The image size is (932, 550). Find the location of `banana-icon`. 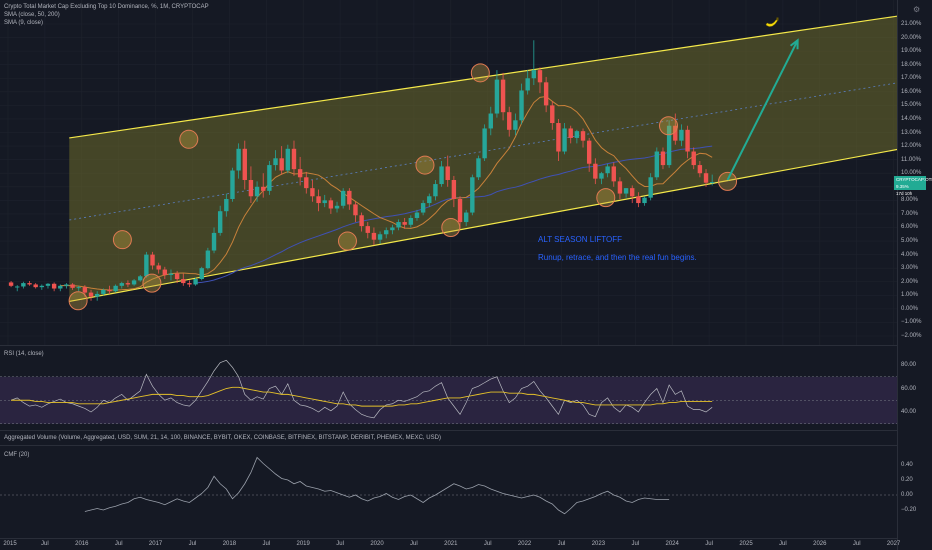

banana-icon is located at coordinates (772, 24).